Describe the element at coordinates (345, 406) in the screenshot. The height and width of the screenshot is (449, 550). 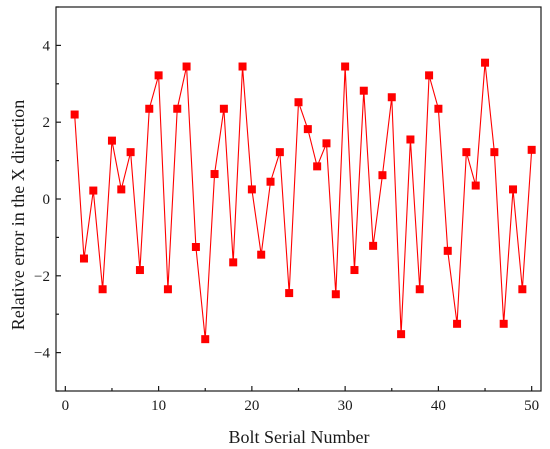
I see `x-tick-label: 30` at that location.